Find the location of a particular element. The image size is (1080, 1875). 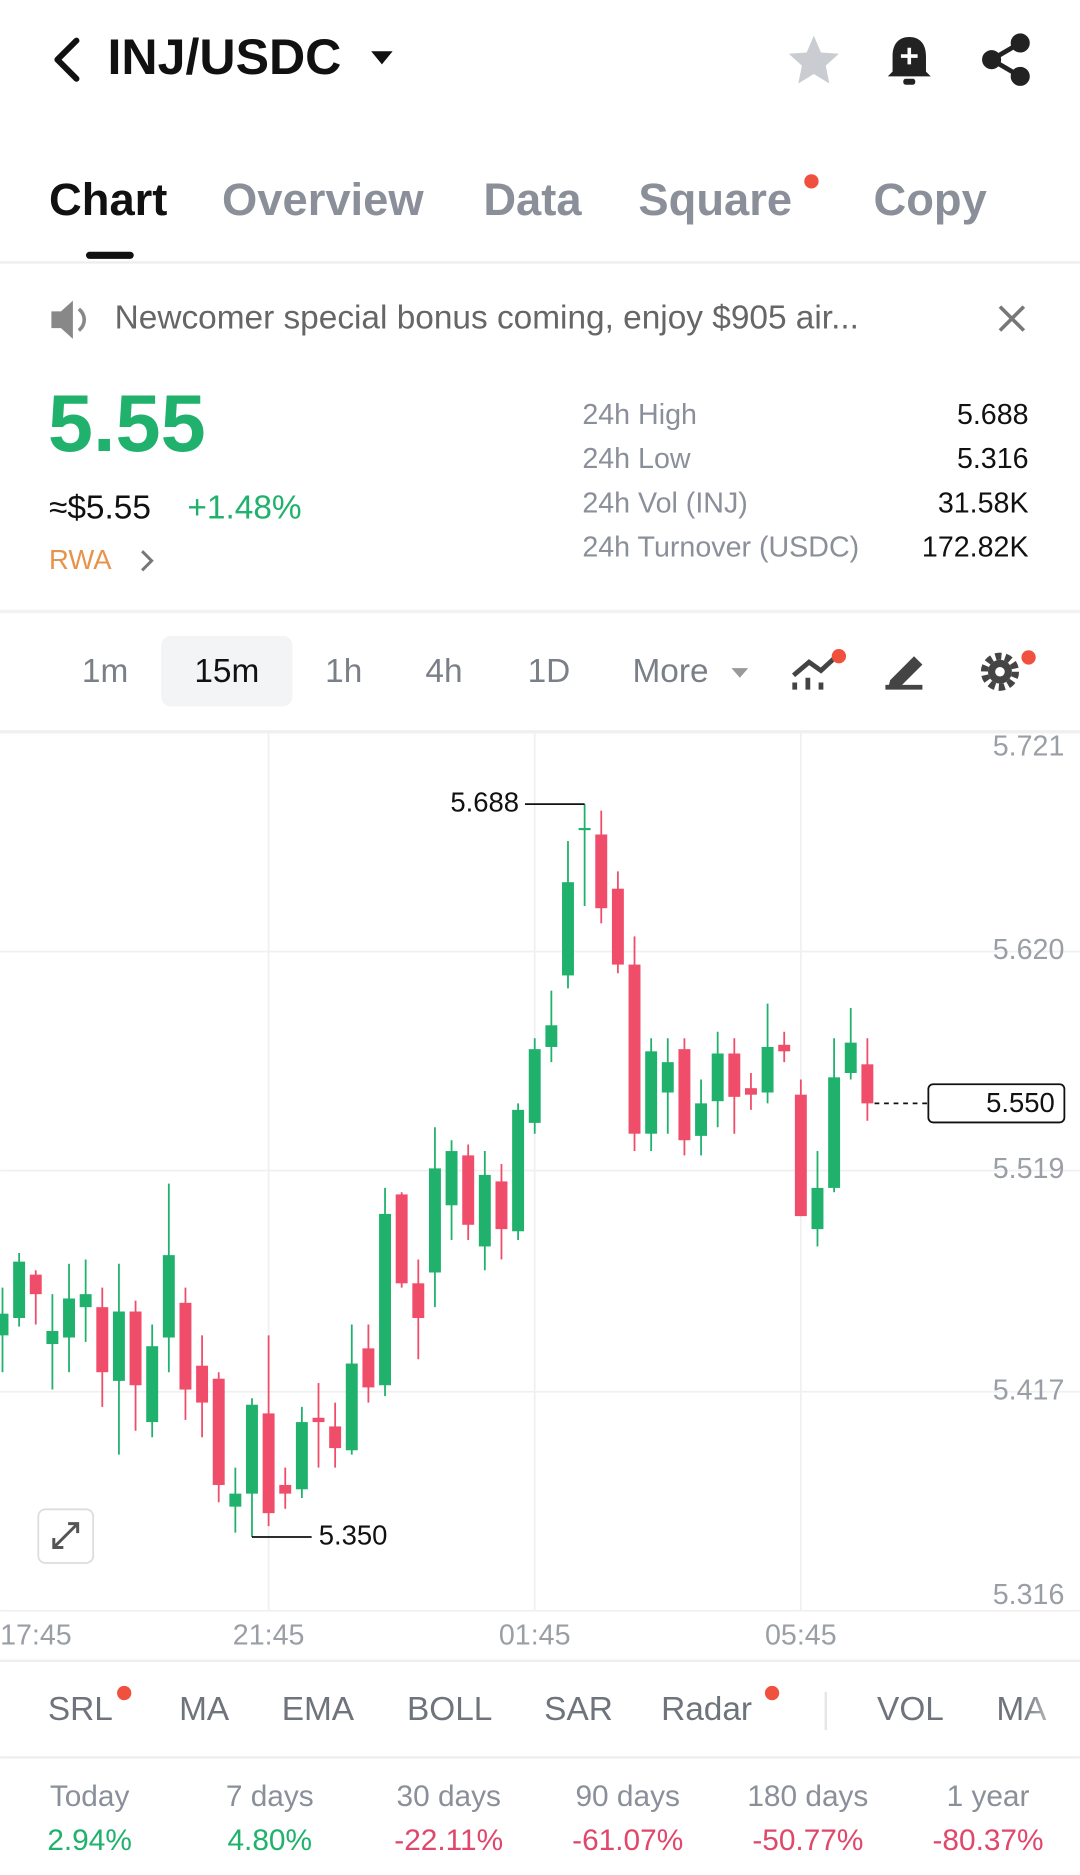

period-label: 1 year is located at coordinates (988, 1796).